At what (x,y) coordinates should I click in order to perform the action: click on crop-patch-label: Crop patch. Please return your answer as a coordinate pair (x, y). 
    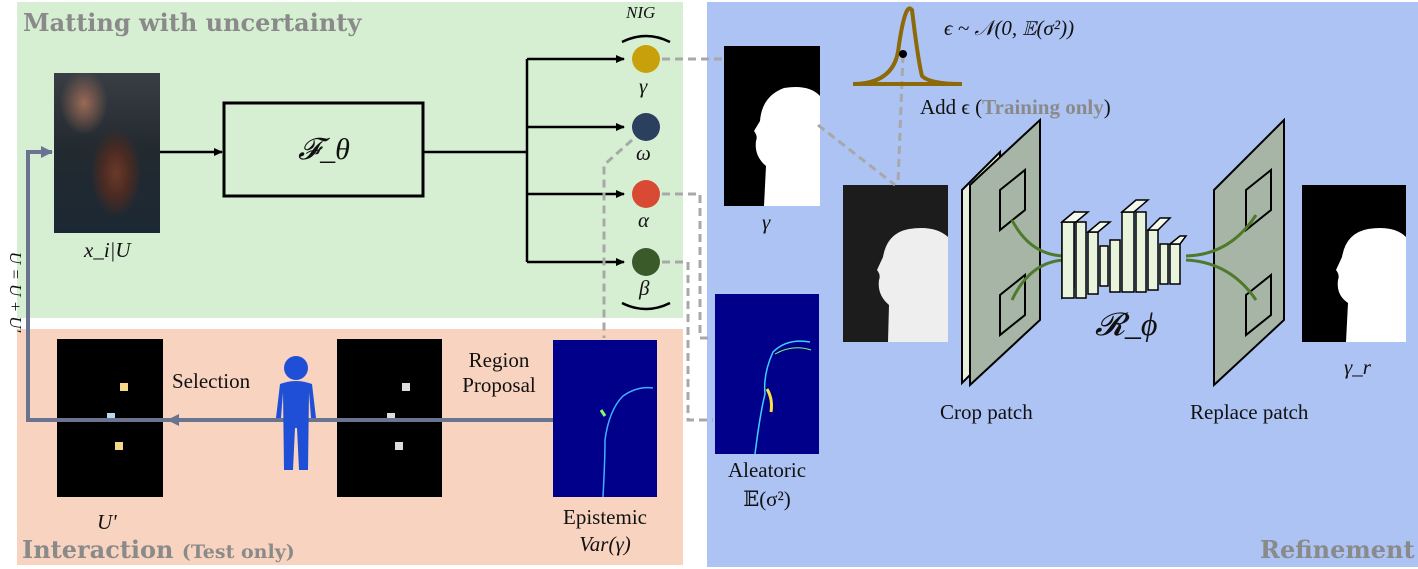
    Looking at the image, I should click on (986, 412).